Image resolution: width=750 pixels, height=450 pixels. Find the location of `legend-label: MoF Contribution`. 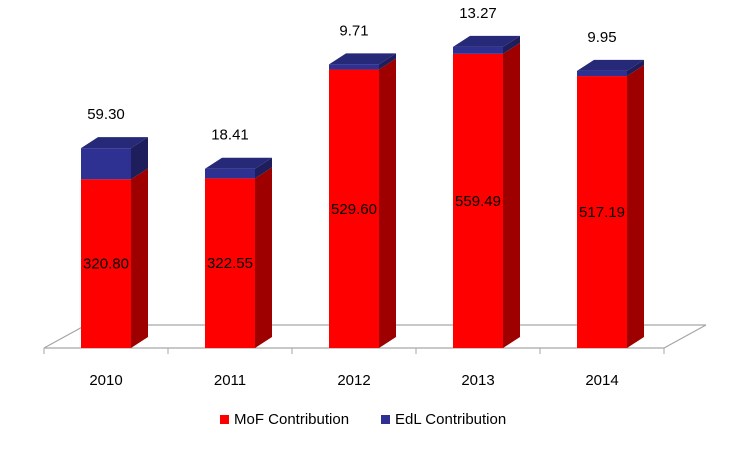

legend-label: MoF Contribution is located at coordinates (291, 419).